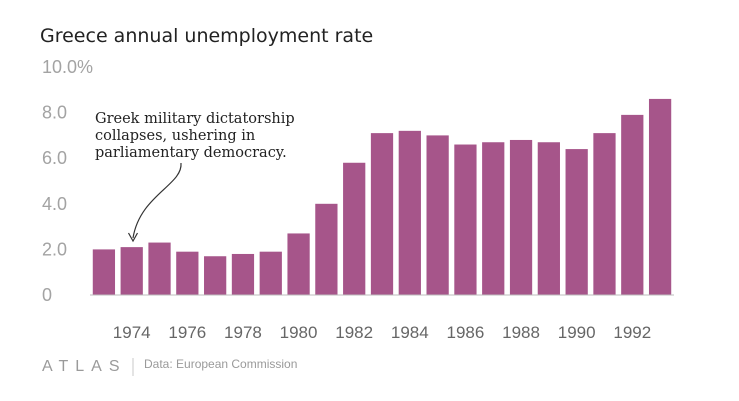 The width and height of the screenshot is (739, 401). I want to click on bar-1984, so click(409, 212).